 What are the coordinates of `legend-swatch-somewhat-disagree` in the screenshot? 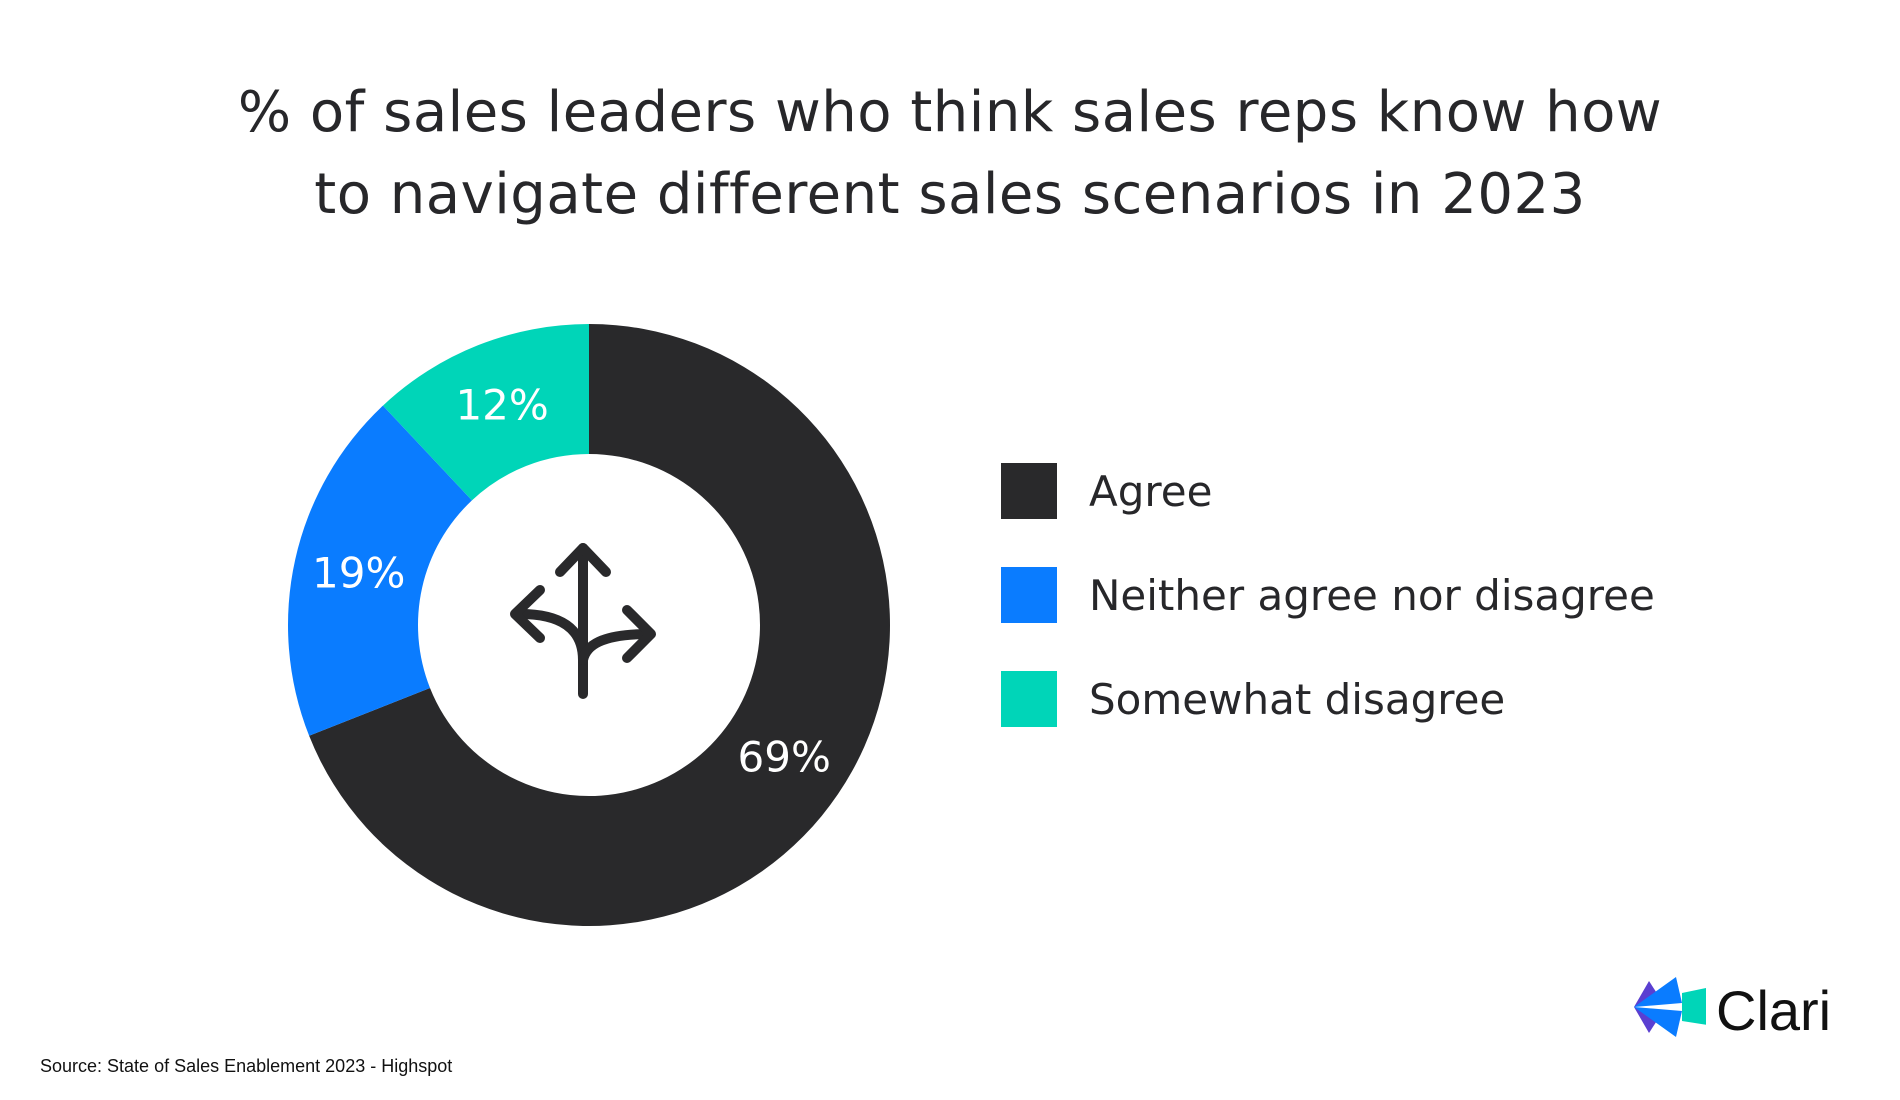 It's located at (1029, 699).